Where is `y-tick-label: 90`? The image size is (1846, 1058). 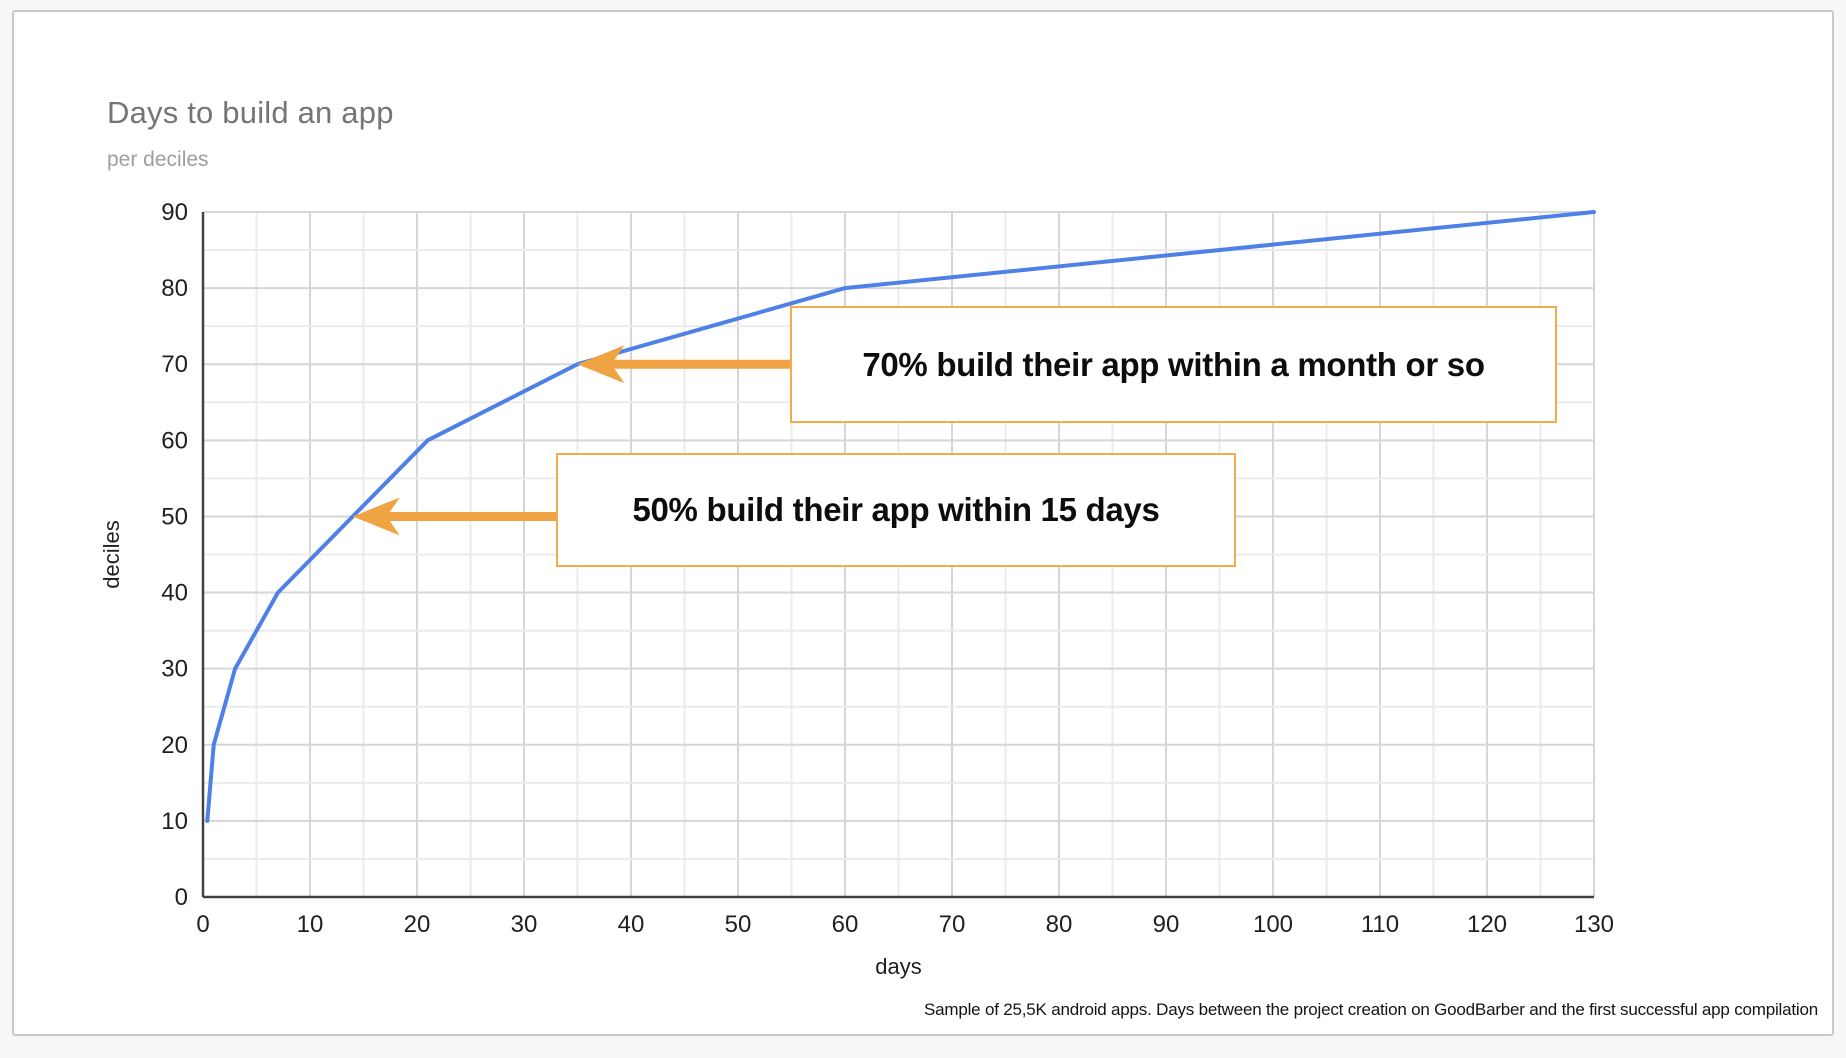 y-tick-label: 90 is located at coordinates (174, 212).